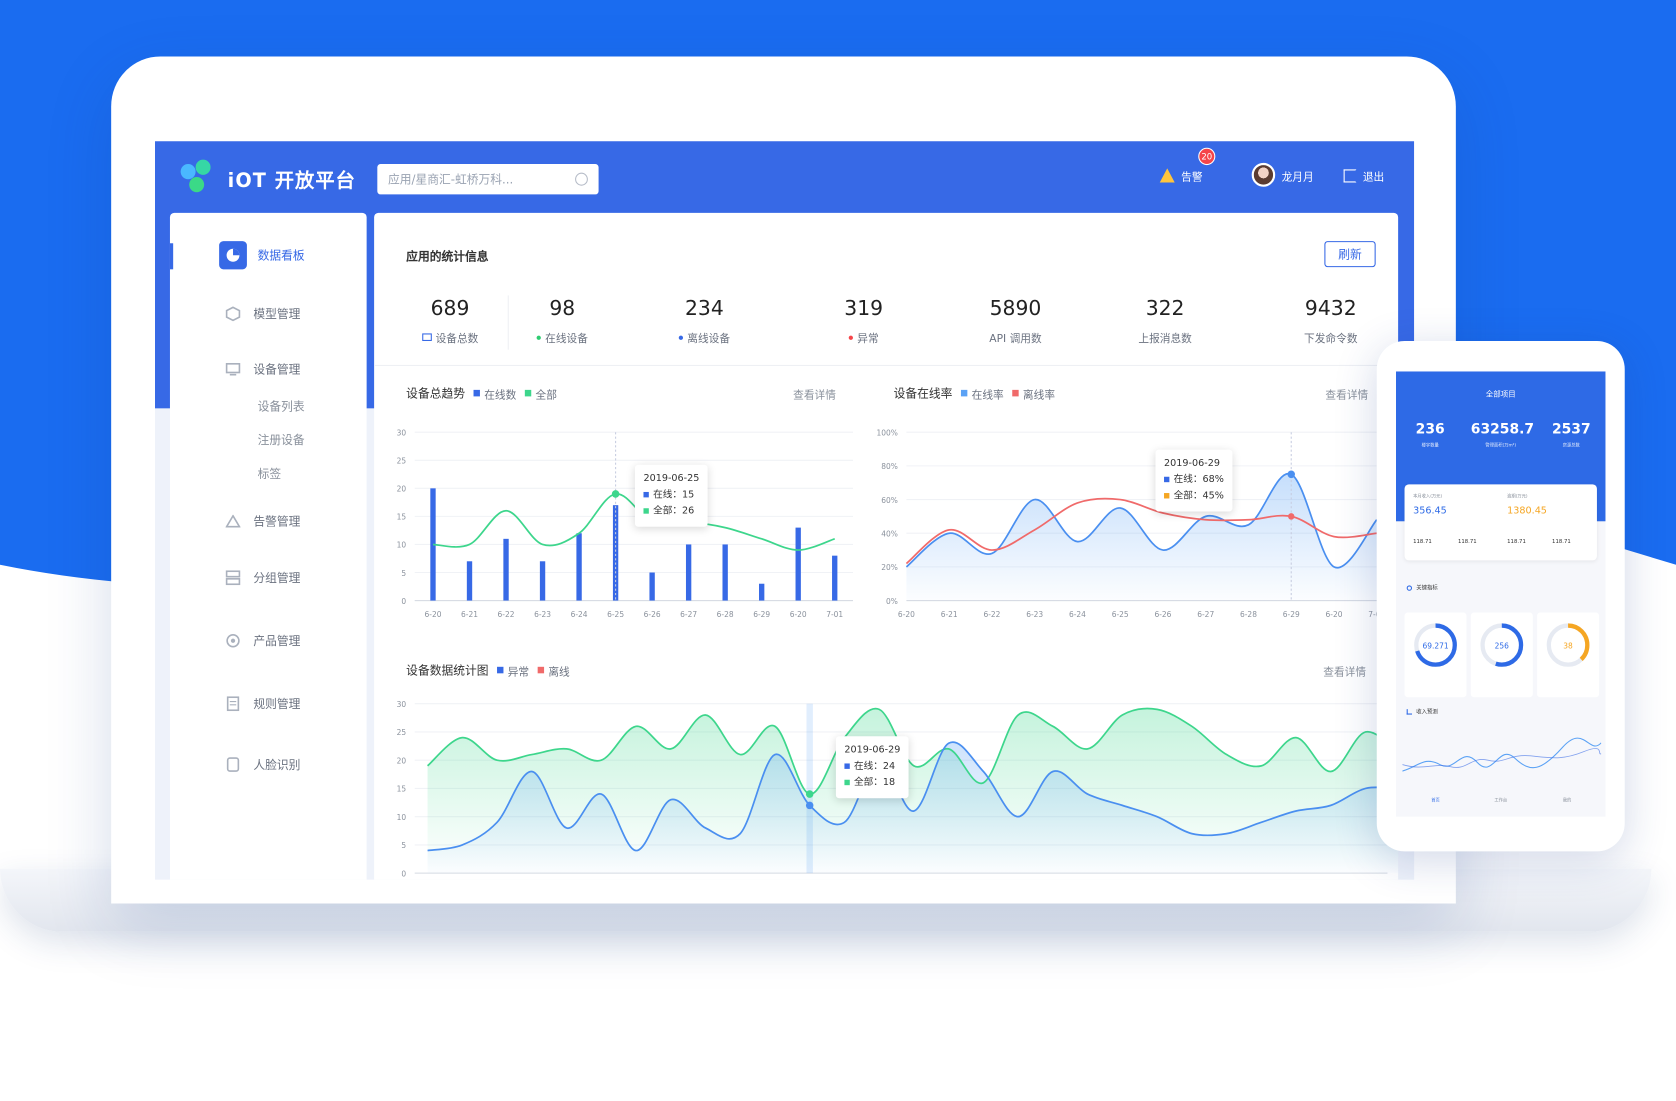 Image resolution: width=1676 pixels, height=1101 pixels. What do you see at coordinates (1571, 434) in the screenshot?
I see `phone-stat: 2537 房源总数` at bounding box center [1571, 434].